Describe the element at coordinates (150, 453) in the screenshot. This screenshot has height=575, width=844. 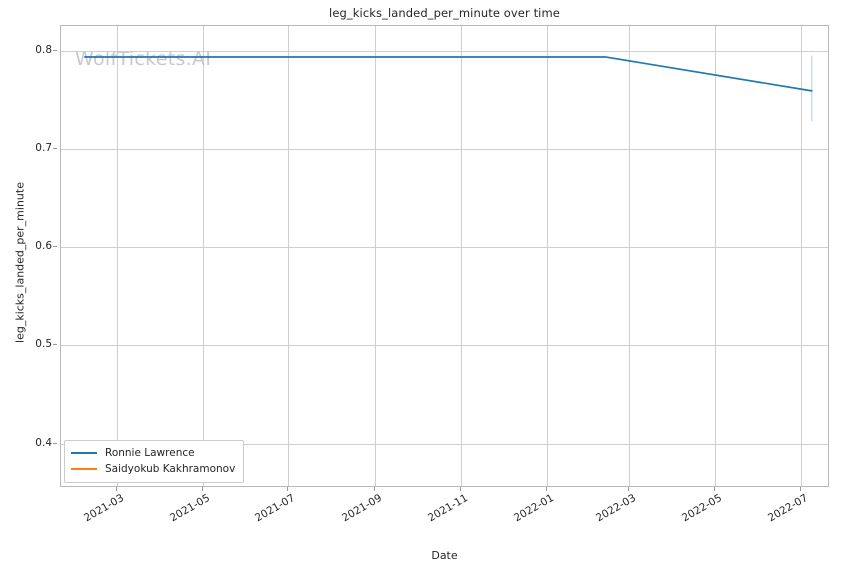
I see `legend-label: Ronnie Lawrence` at that location.